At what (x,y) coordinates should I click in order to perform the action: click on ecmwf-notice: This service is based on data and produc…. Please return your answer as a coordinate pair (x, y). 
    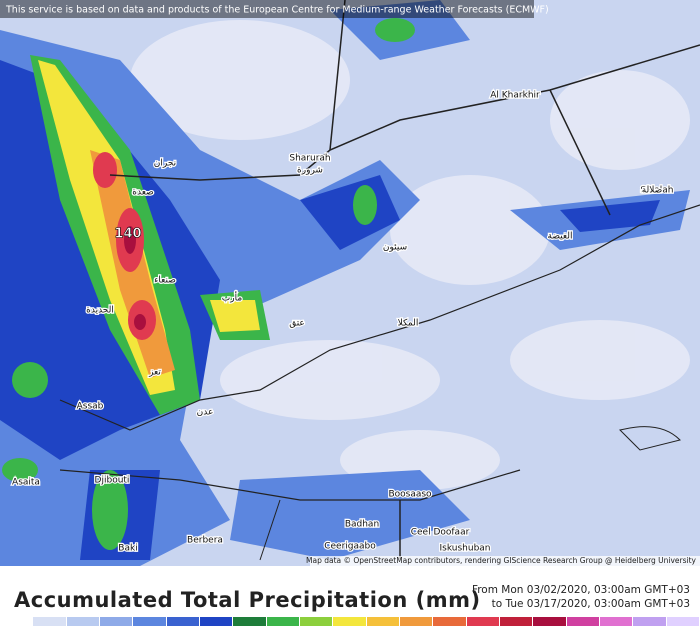
    Looking at the image, I should click on (277, 10).